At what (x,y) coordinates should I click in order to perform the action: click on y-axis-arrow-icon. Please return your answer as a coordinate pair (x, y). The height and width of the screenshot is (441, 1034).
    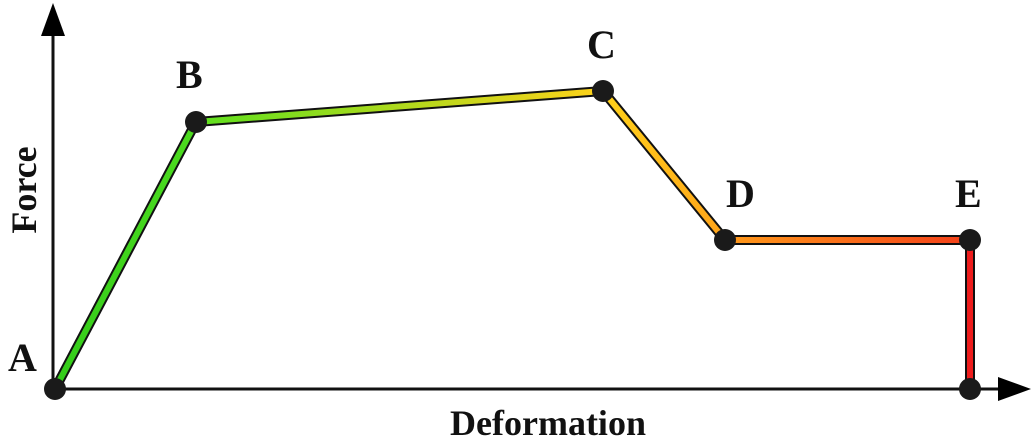
    Looking at the image, I should click on (53, 19).